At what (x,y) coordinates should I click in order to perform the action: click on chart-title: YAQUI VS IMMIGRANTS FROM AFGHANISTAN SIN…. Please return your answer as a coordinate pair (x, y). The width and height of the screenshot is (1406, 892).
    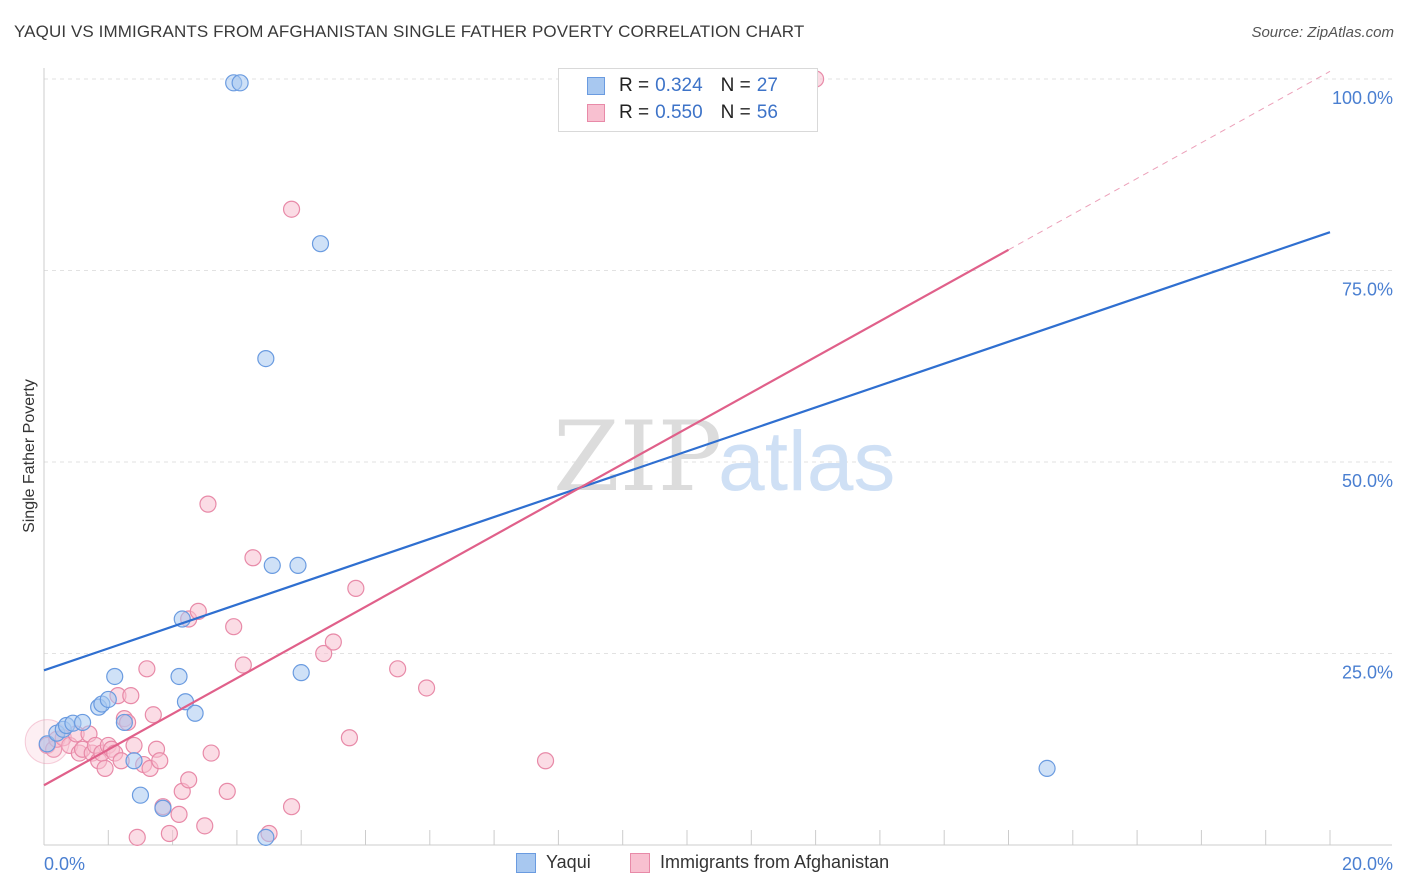
    Looking at the image, I should click on (409, 31).